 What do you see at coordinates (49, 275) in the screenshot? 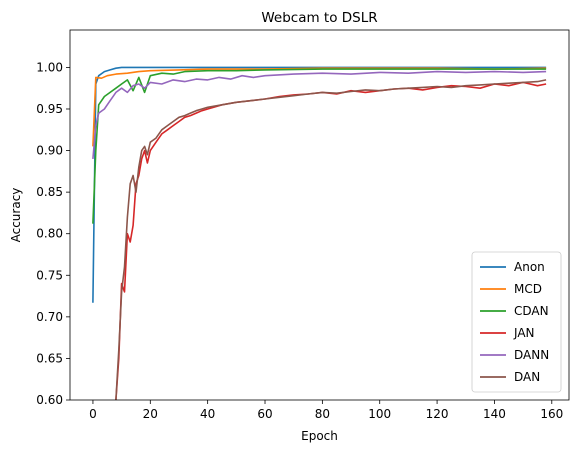
I see `y-tick-label: 0.75` at bounding box center [49, 275].